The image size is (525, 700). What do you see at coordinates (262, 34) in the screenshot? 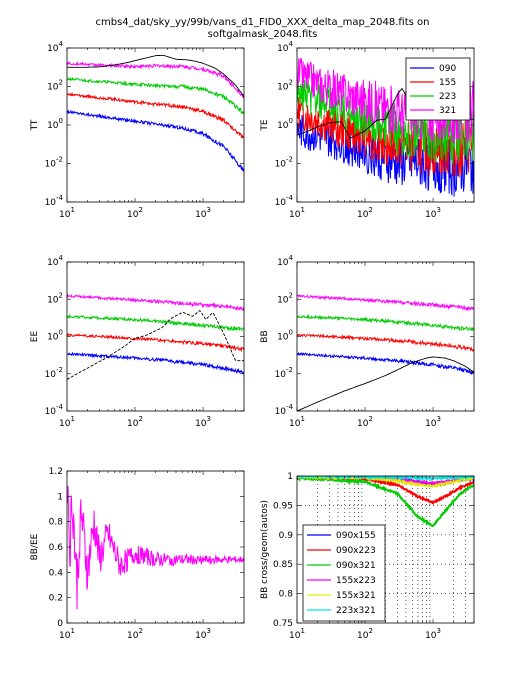
I see `figure-title-line-2: softgalmask_2048.fits` at bounding box center [262, 34].